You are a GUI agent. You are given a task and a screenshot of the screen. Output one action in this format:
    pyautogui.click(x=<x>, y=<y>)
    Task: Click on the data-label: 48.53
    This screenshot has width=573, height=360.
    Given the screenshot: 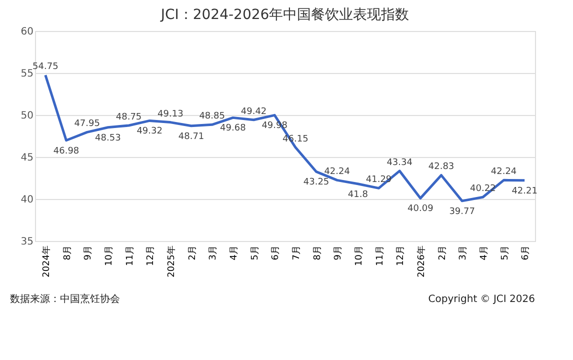 What is the action you would take?
    pyautogui.click(x=108, y=138)
    